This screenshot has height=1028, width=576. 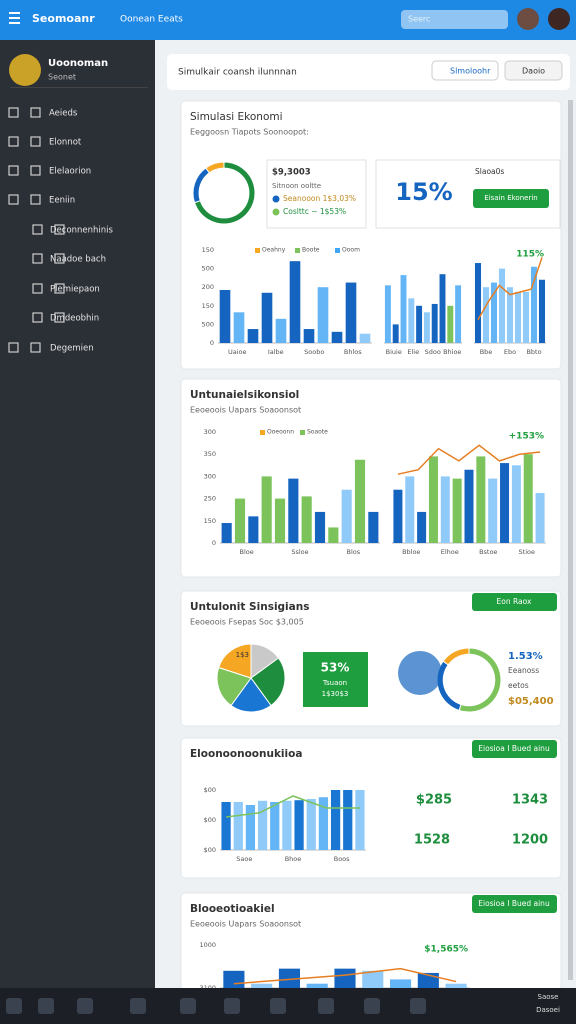 What do you see at coordinates (78, 260) in the screenshot?
I see `menu-item: Naadoe bach` at bounding box center [78, 260].